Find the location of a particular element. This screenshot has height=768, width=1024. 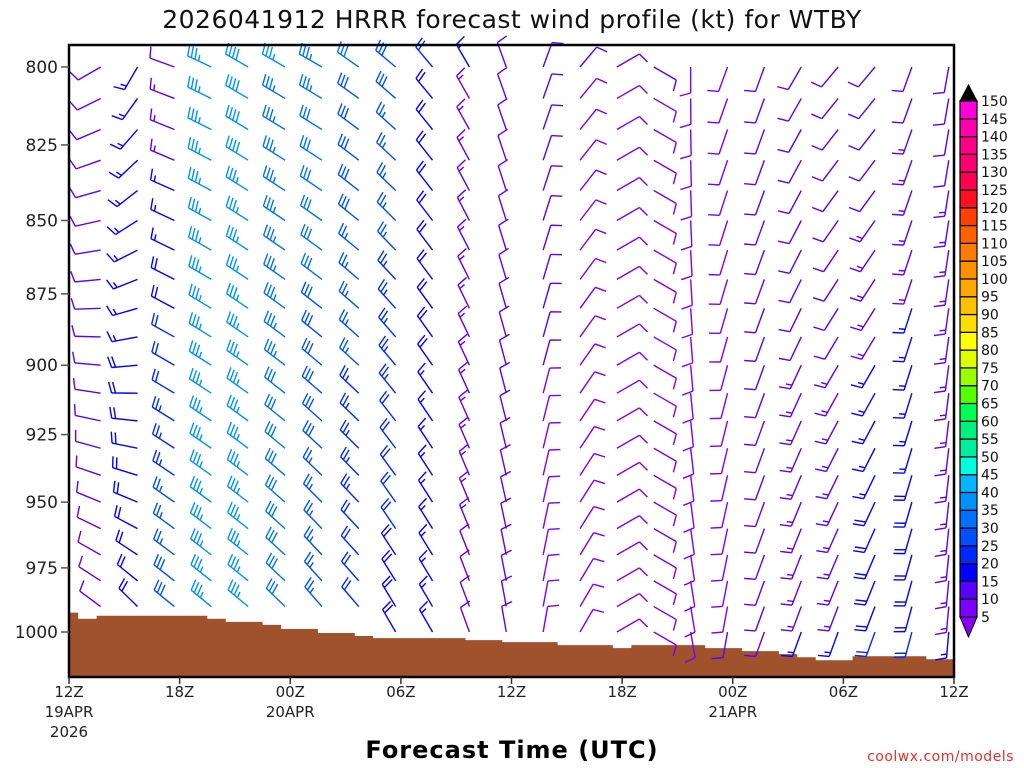

colorbar-box is located at coordinates (968, 145).